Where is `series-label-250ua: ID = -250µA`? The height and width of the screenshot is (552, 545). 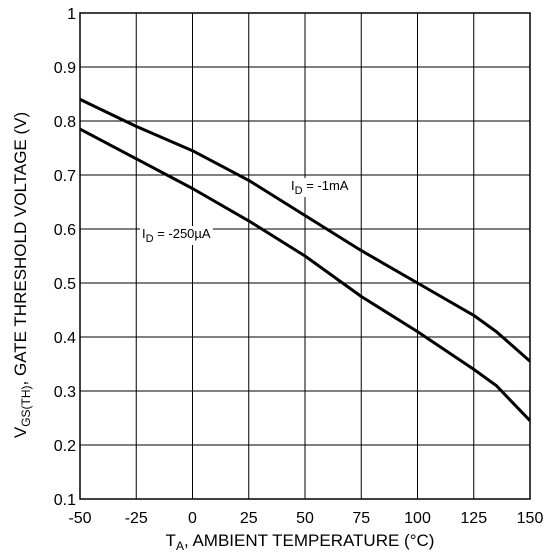
series-label-250ua: ID = -250µA is located at coordinates (176, 235).